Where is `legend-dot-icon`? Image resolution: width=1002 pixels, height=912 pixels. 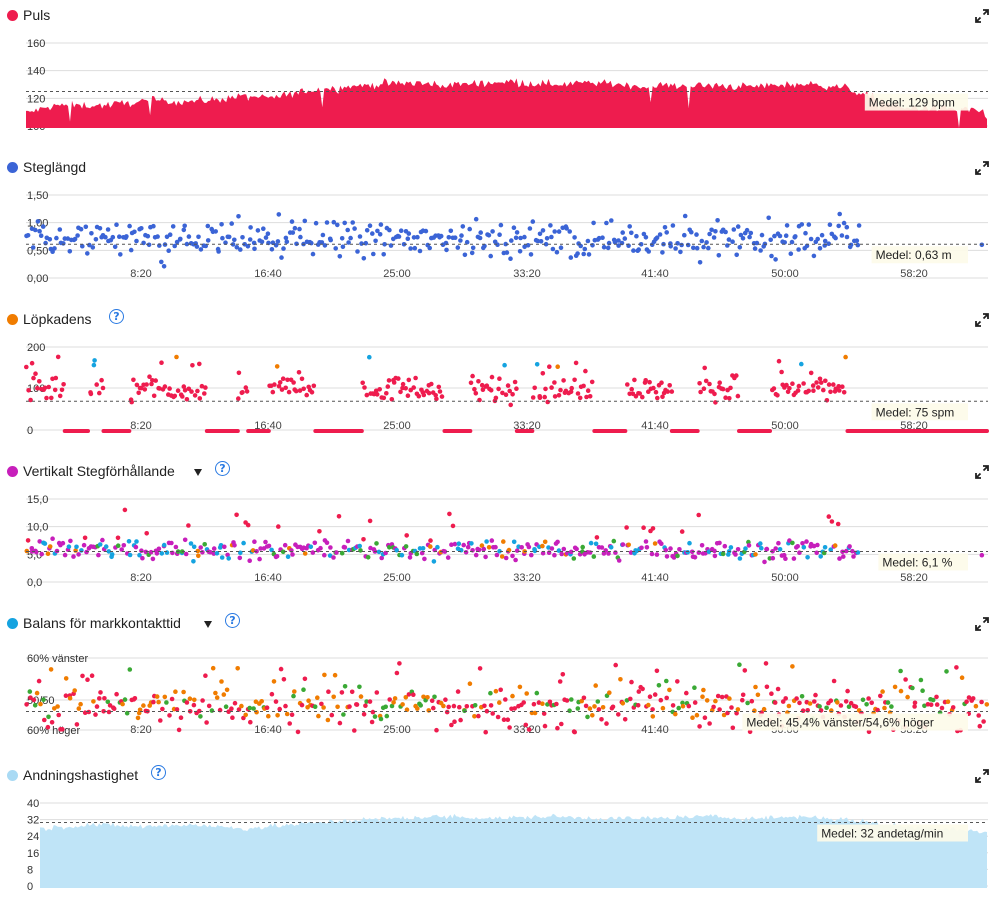
legend-dot-icon is located at coordinates (12, 167).